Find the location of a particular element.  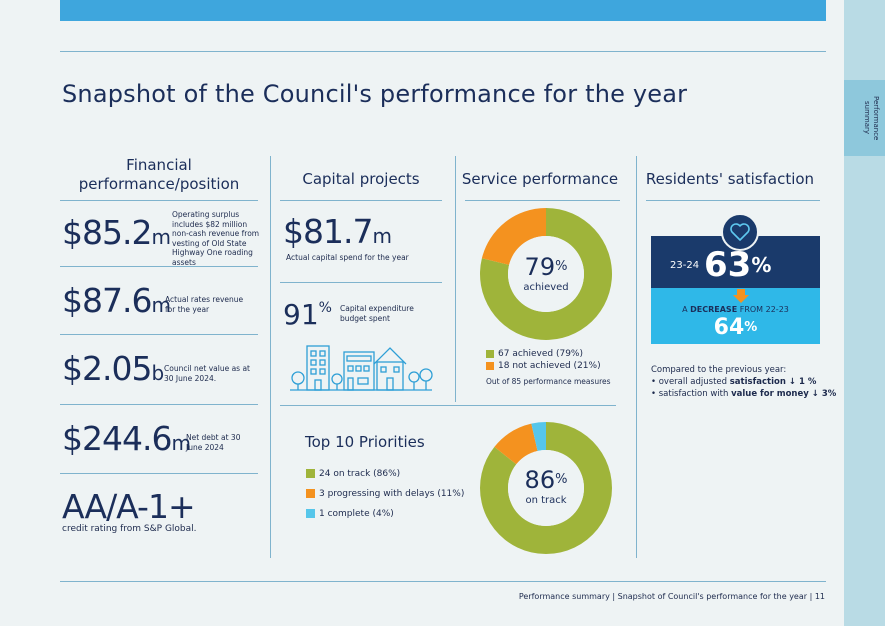

priorities-center: 86% on track is located at coordinates (546, 487).